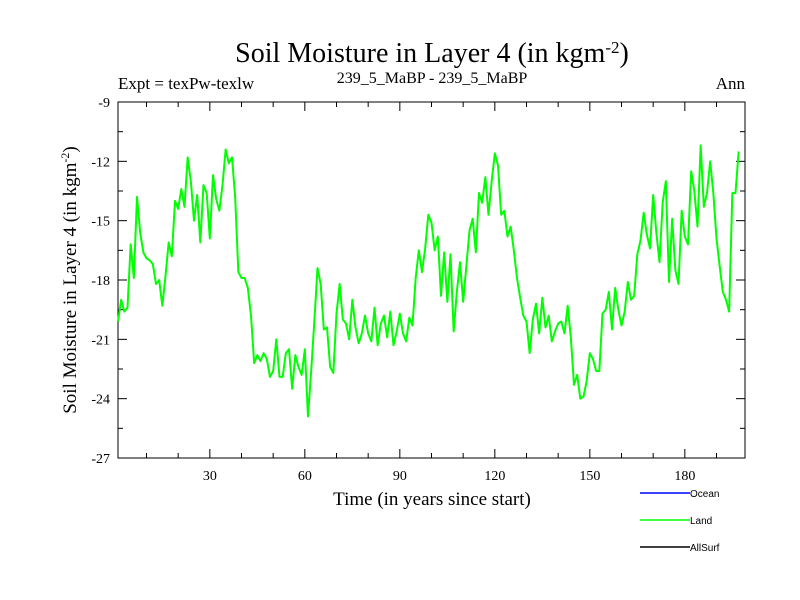  I want to click on legend-label-land: Land, so click(701, 521).